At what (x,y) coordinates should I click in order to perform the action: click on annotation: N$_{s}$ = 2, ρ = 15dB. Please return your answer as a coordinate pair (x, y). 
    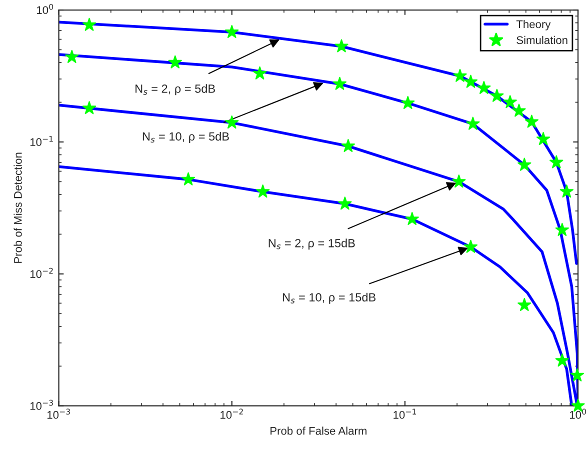
    Looking at the image, I should click on (311, 244).